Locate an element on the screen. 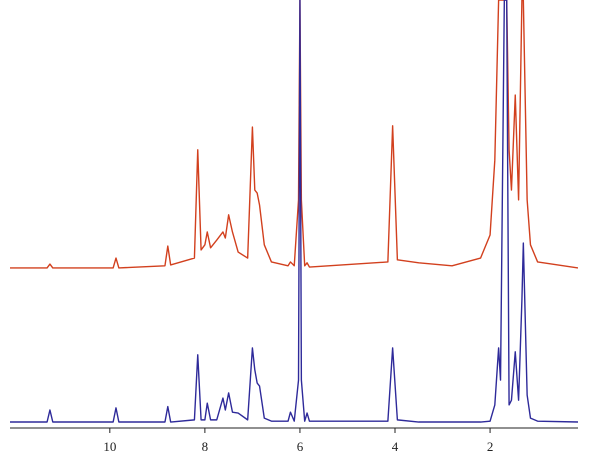 The height and width of the screenshot is (474, 600). x-tick-label: 4 is located at coordinates (395, 446).